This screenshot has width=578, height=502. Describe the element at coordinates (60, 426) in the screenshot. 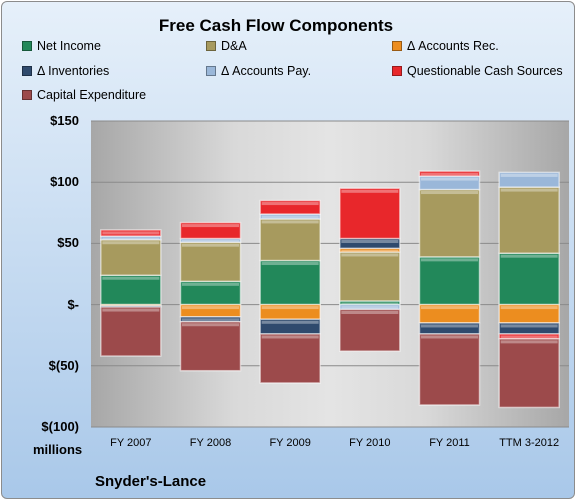

I see `y-tick-label: $(100)` at that location.